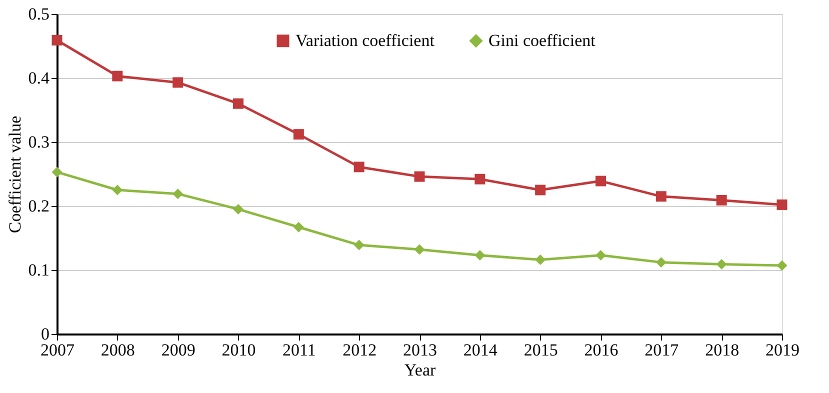  I want to click on x-tick-label: 2016, so click(601, 350).